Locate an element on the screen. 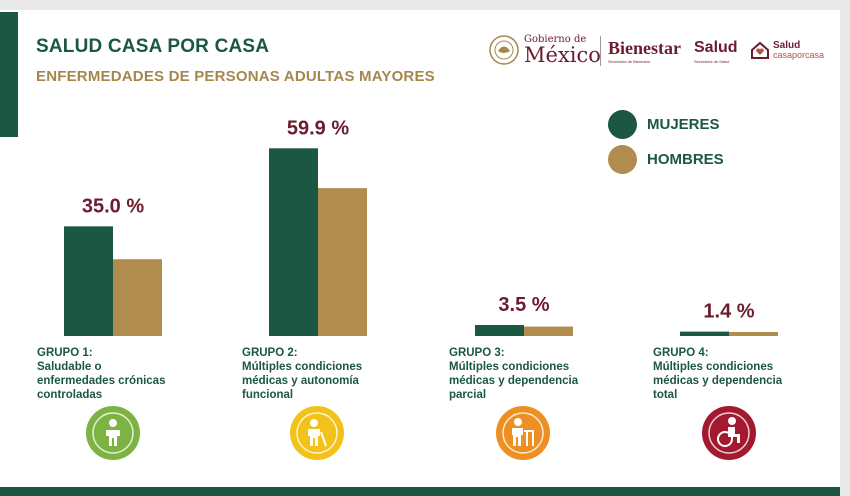  legend-item-hombres: HOMBRES is located at coordinates (666, 159).